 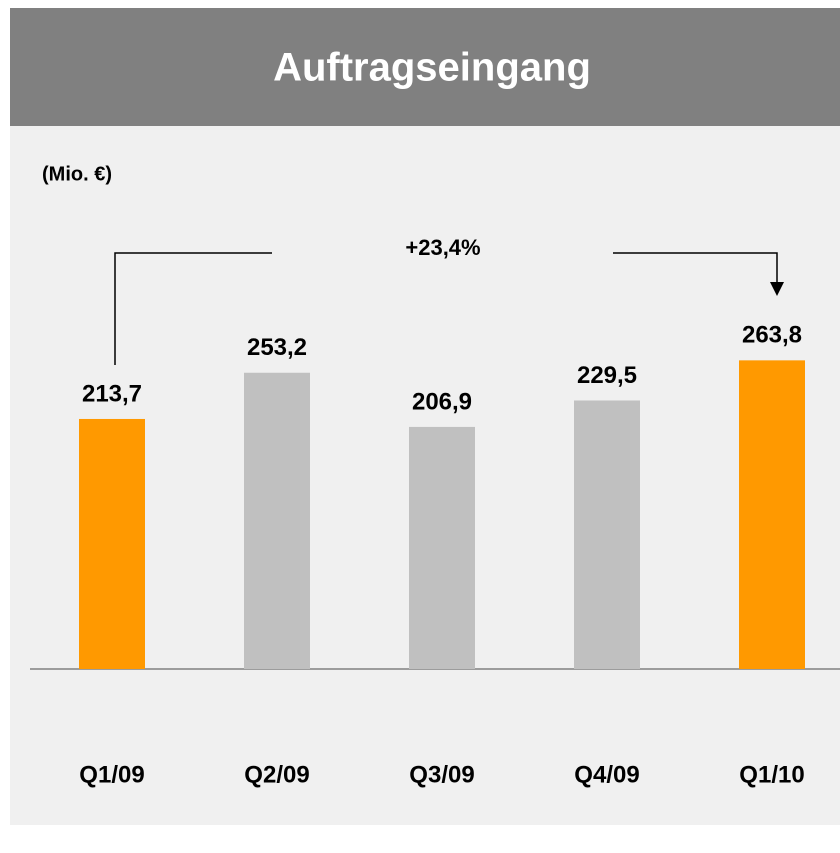 I want to click on value-label: 229,5, so click(x=607, y=375).